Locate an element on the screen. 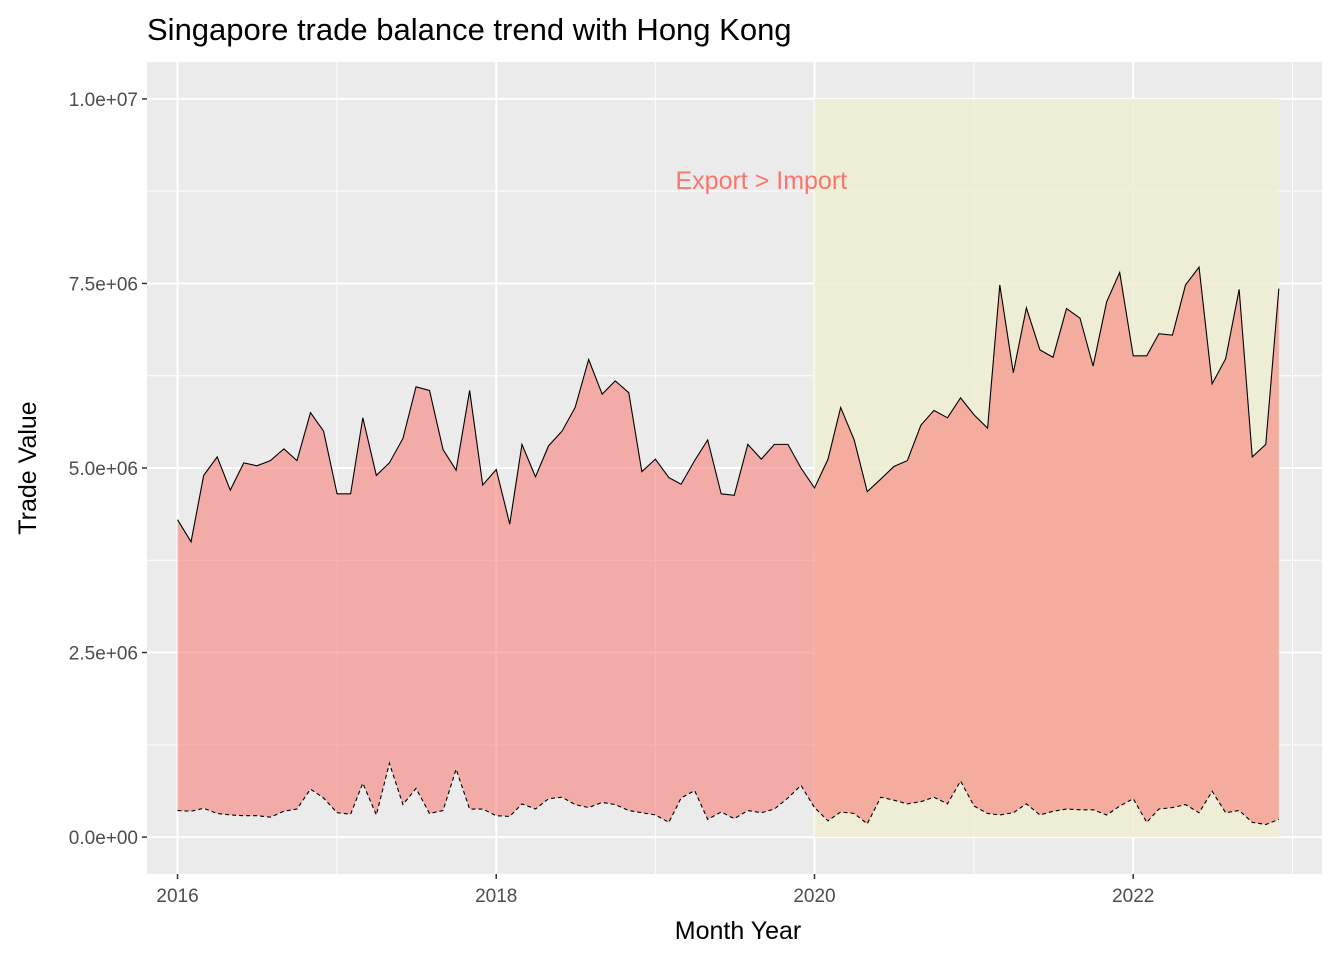 Image resolution: width=1344 pixels, height=960 pixels. y-axis-title: Trade Value is located at coordinates (28, 467).